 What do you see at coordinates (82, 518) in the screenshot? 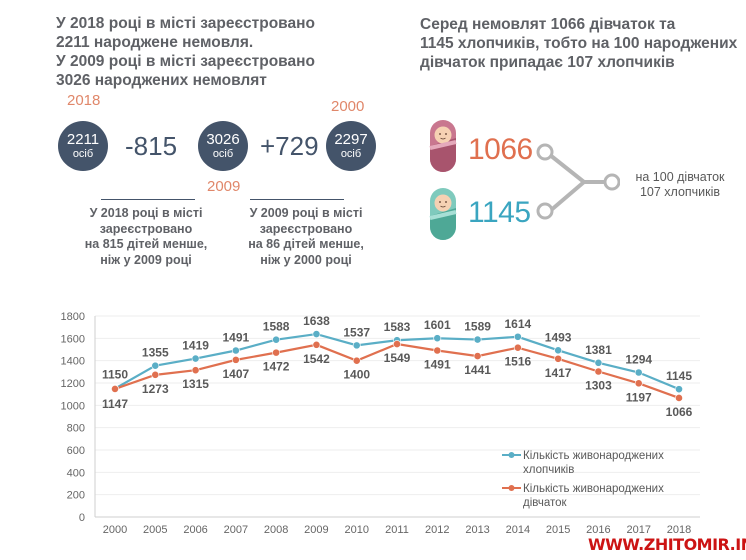
I see `y-tick-label: 0` at bounding box center [82, 518].